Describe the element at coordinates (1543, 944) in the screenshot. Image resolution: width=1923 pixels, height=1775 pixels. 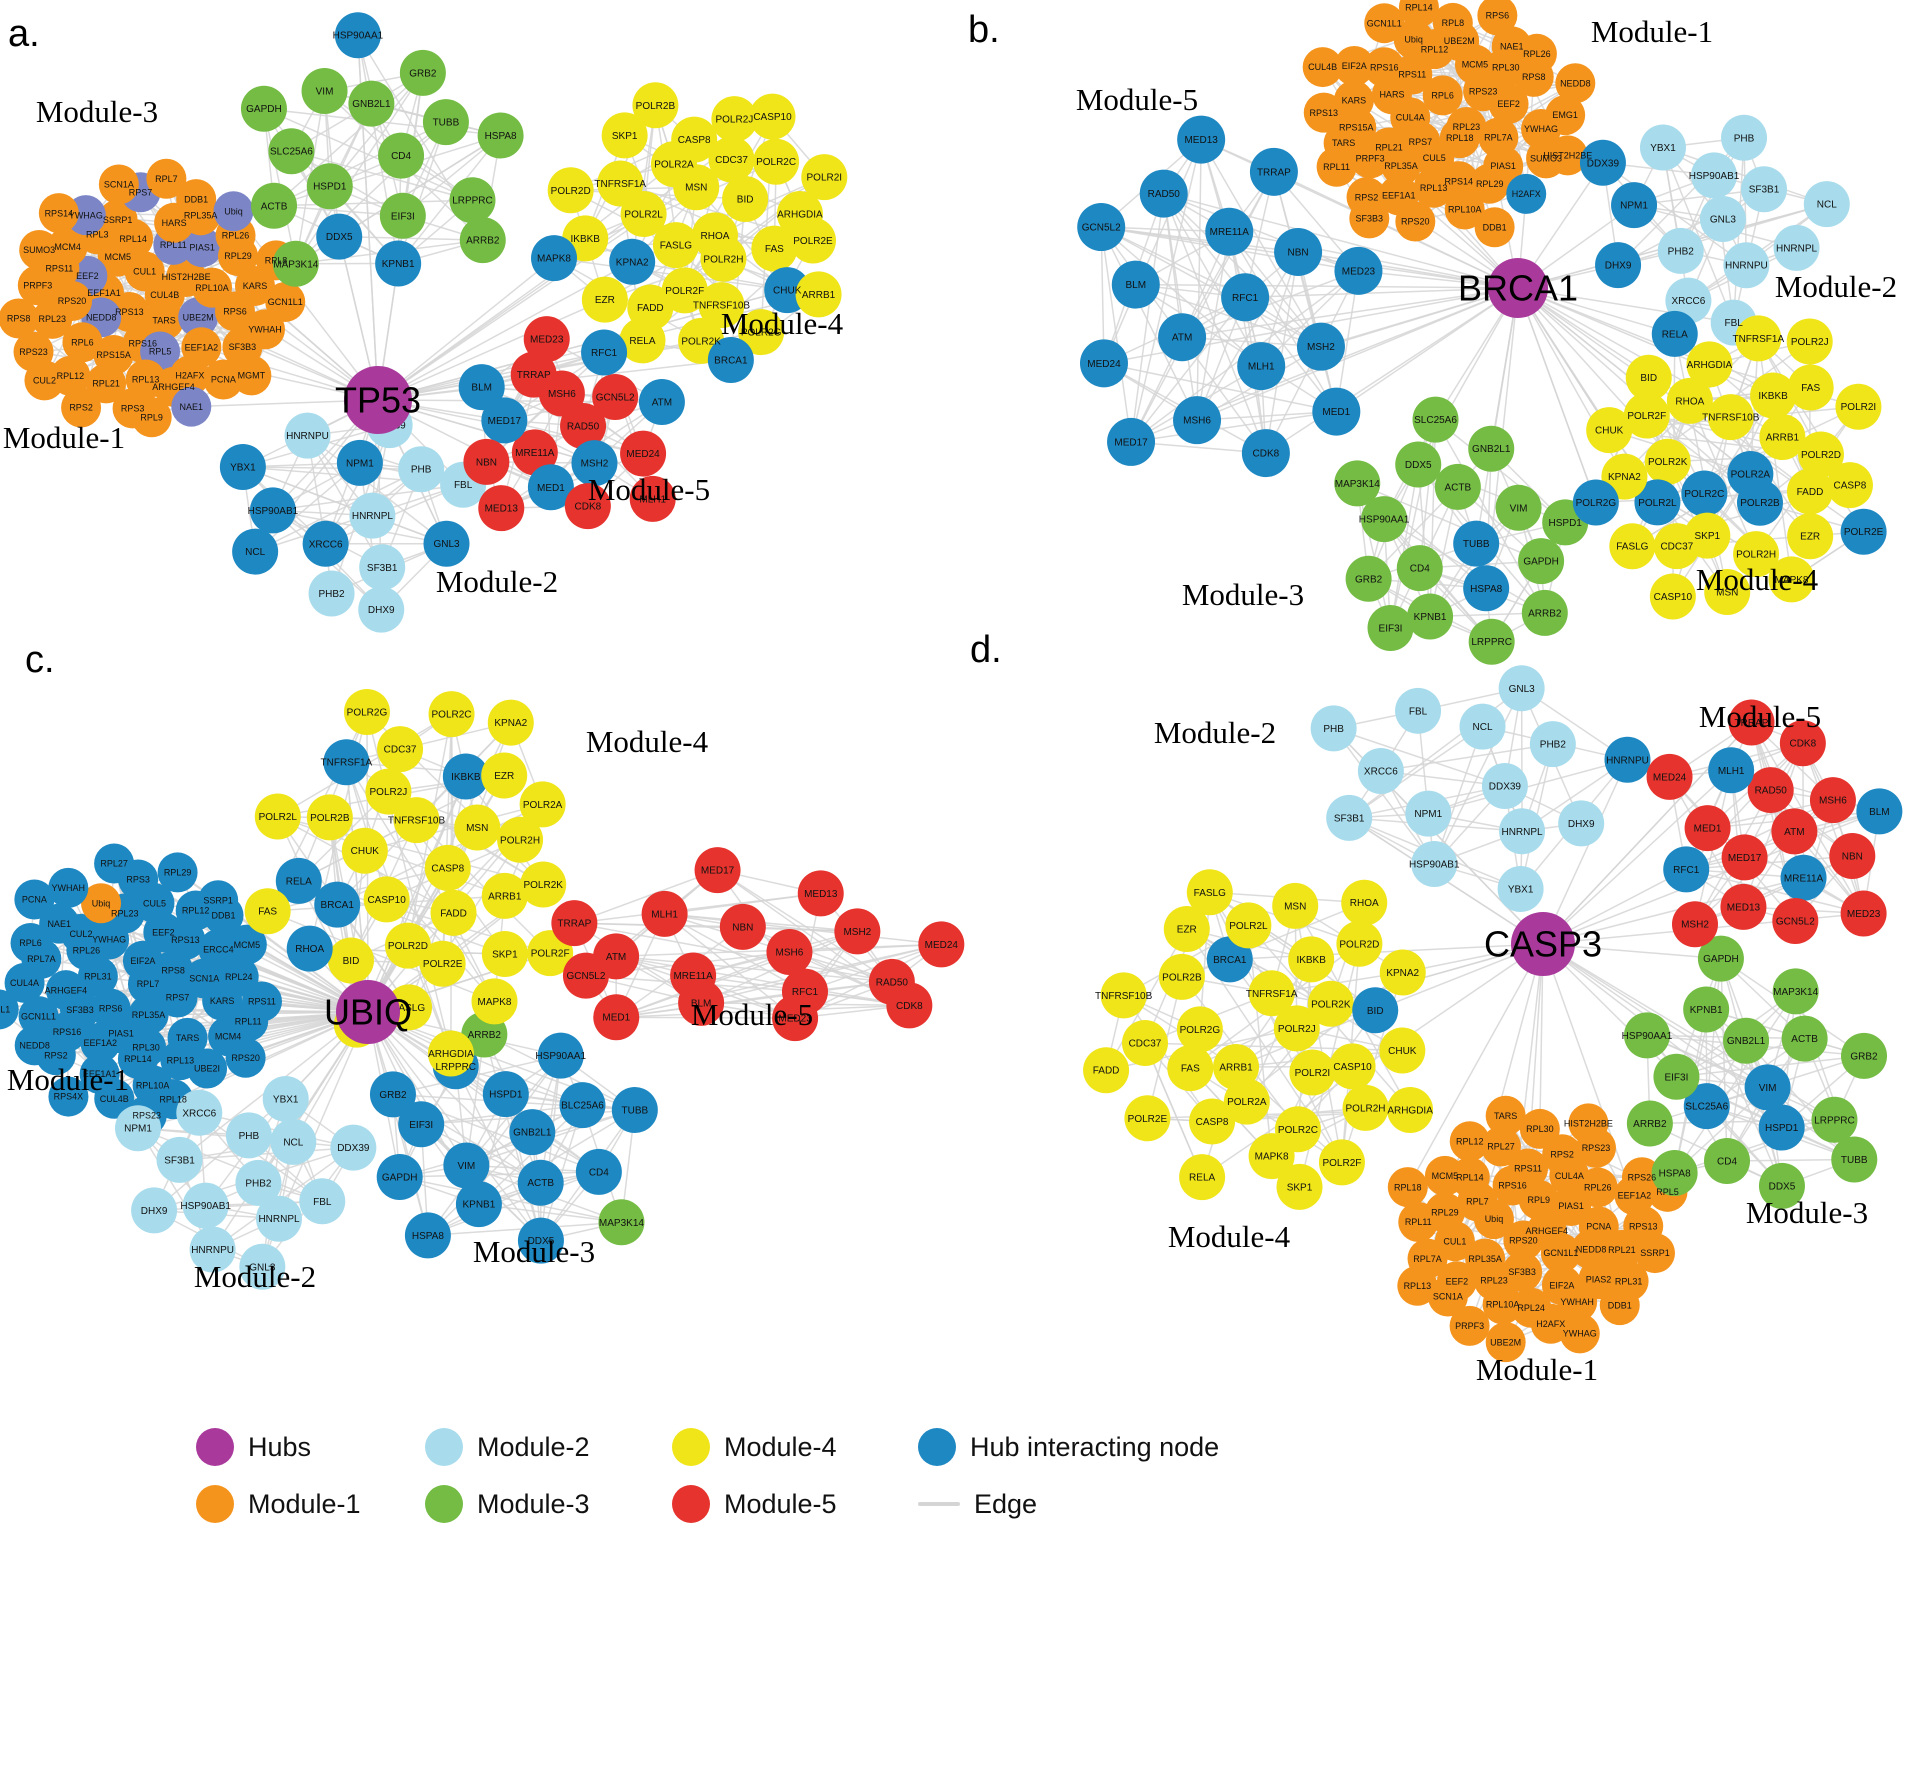
I see `hub-node-CASP3` at that location.